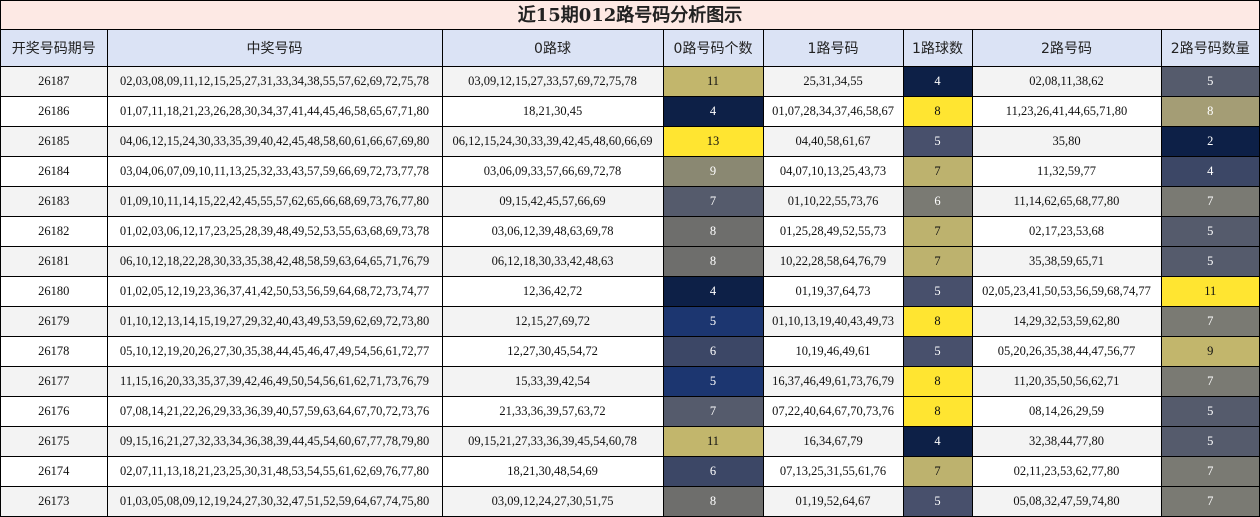  What do you see at coordinates (833, 81) in the screenshot?
I see `route1-cell: 25,31,34,55` at bounding box center [833, 81].